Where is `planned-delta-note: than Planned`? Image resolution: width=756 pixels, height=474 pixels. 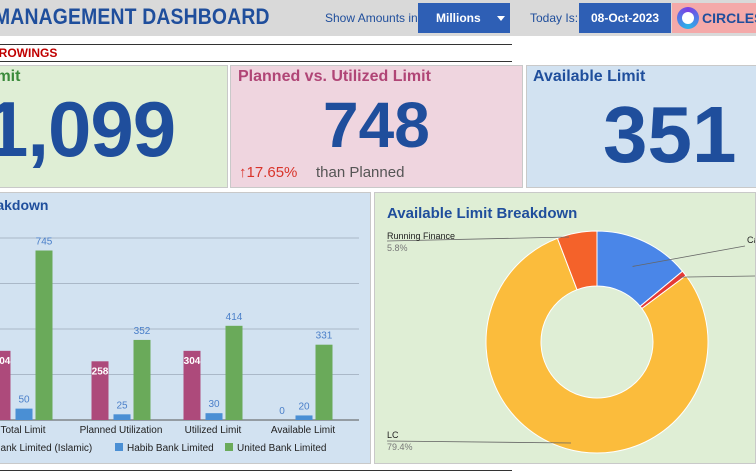
planned-delta-note: than Planned is located at coordinates (360, 172).